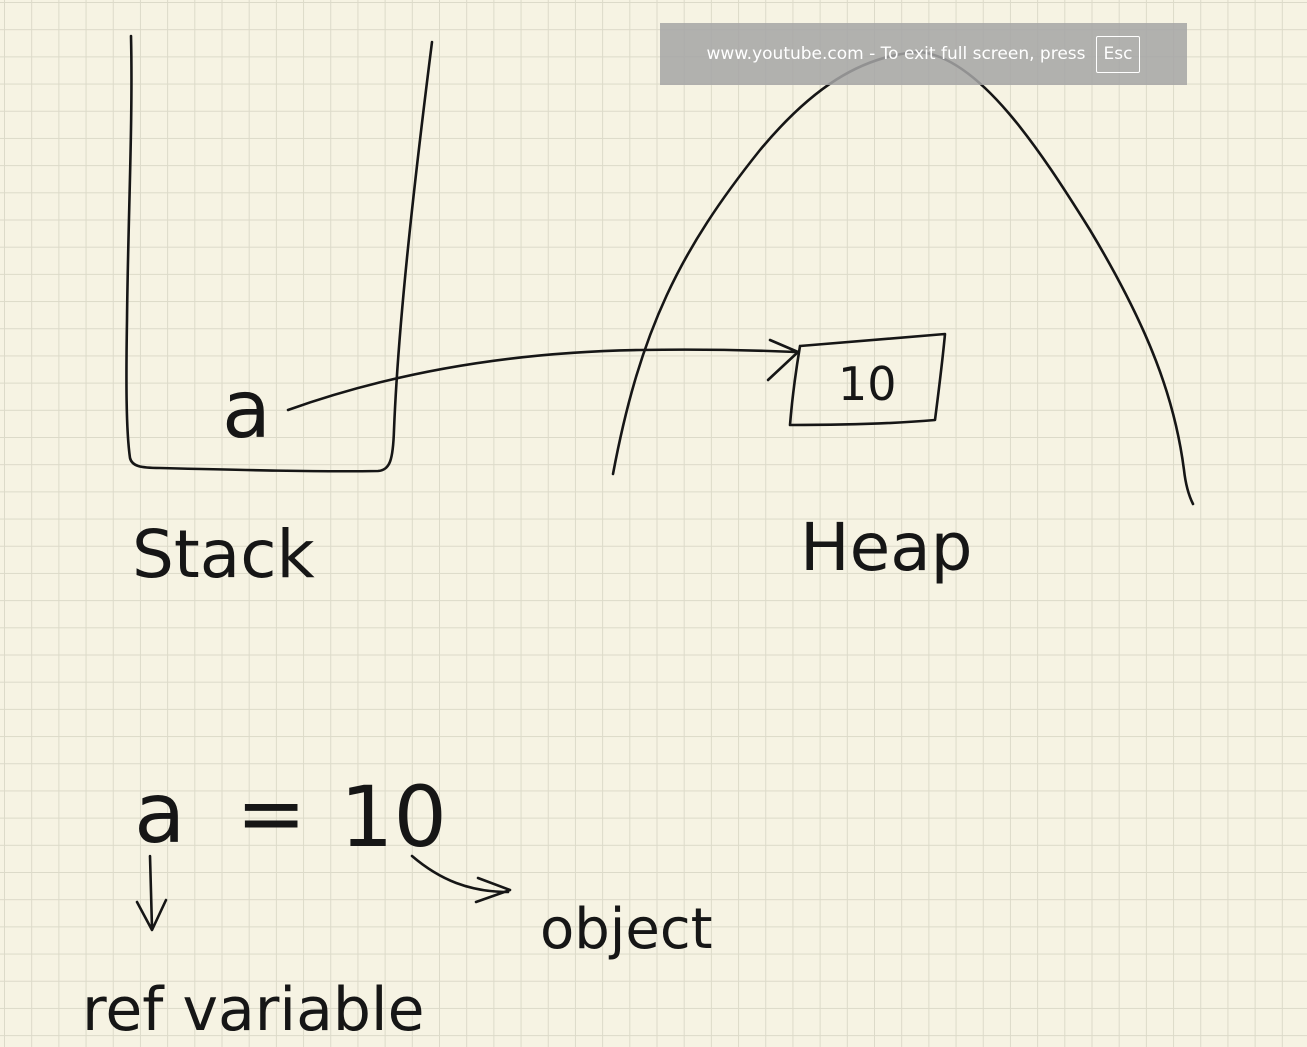 This screenshot has height=1047, width=1307. Describe the element at coordinates (253, 1010) in the screenshot. I see `ref-variable-label: ref variable` at that location.